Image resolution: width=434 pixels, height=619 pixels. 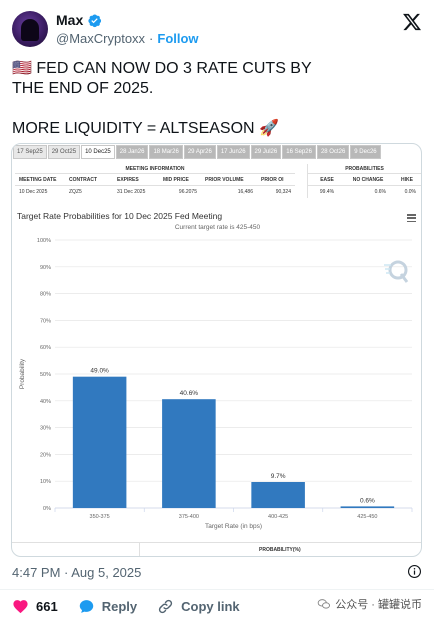 I want to click on wechat-watermark: 公众号 · 罐罐说币, so click(x=369, y=604).